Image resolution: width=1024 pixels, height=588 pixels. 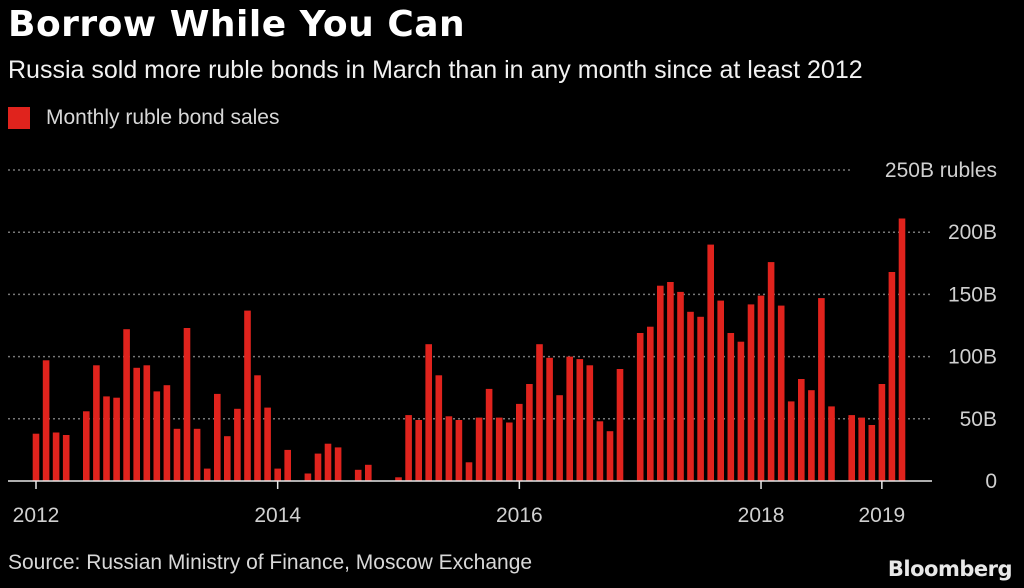 What do you see at coordinates (972, 294) in the screenshot?
I see `y-tick-label: 150B` at bounding box center [972, 294].